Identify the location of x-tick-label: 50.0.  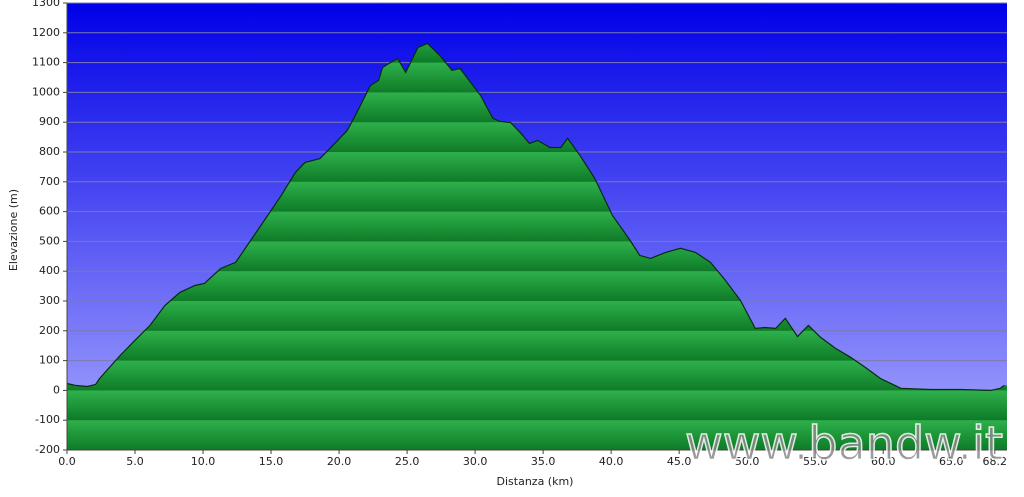
(747, 461).